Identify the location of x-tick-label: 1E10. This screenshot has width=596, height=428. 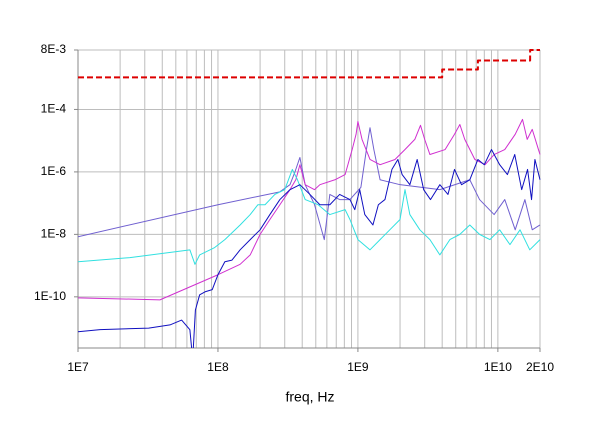
(498, 367).